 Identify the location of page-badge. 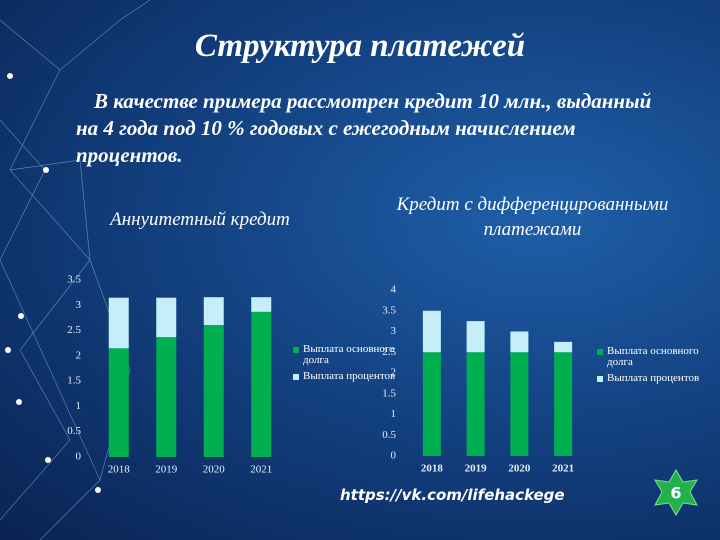
(676, 492).